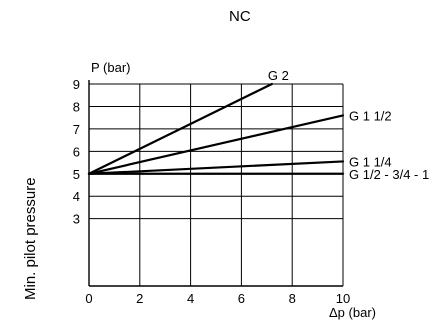  Describe the element at coordinates (240, 16) in the screenshot. I see `chart-title: NC` at that location.